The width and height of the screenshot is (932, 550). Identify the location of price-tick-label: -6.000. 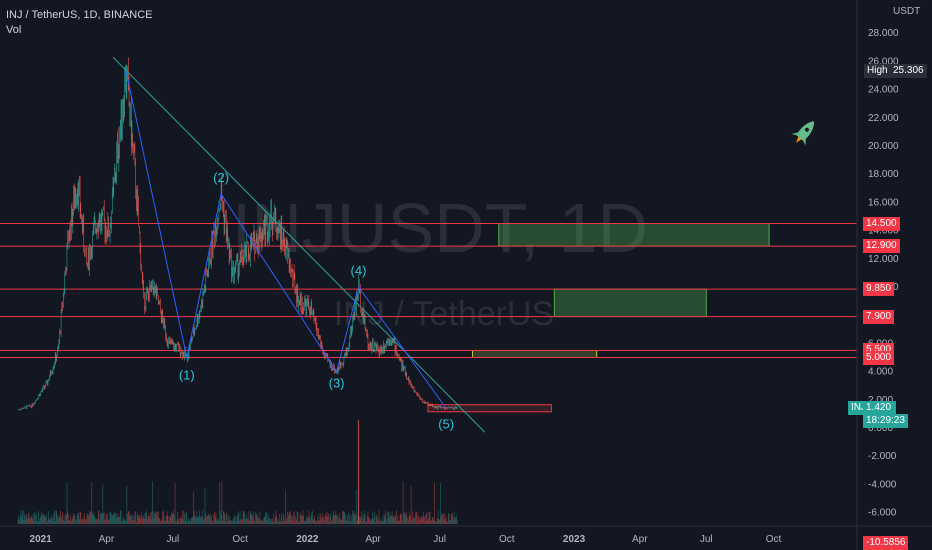
(882, 513).